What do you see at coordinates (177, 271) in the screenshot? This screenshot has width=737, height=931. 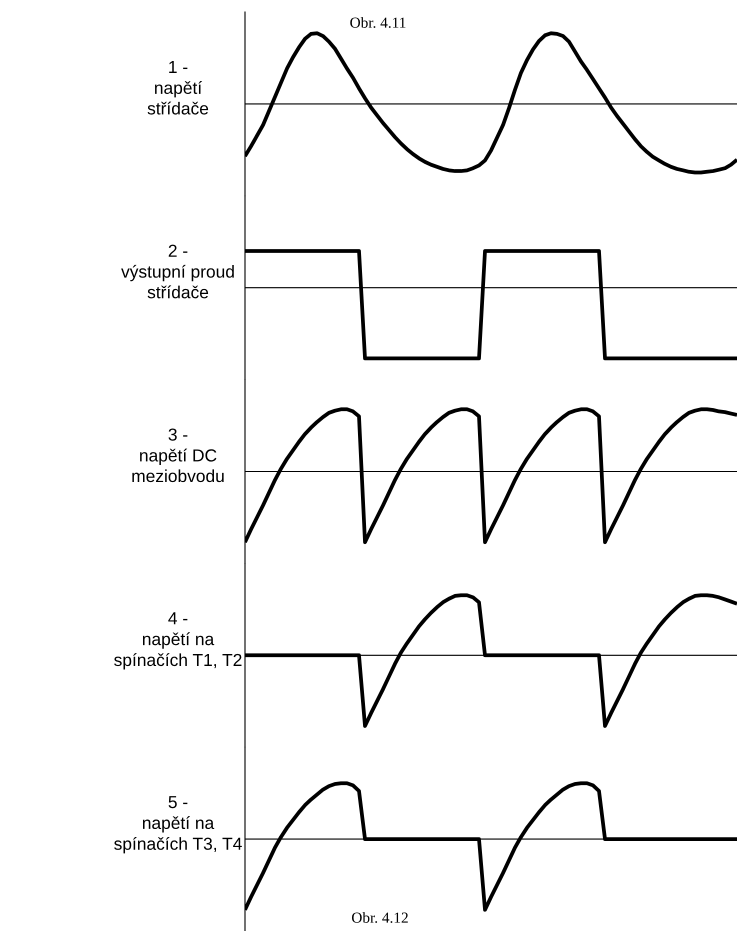 I see `text: 2 - výstupní proud střídače` at bounding box center [177, 271].